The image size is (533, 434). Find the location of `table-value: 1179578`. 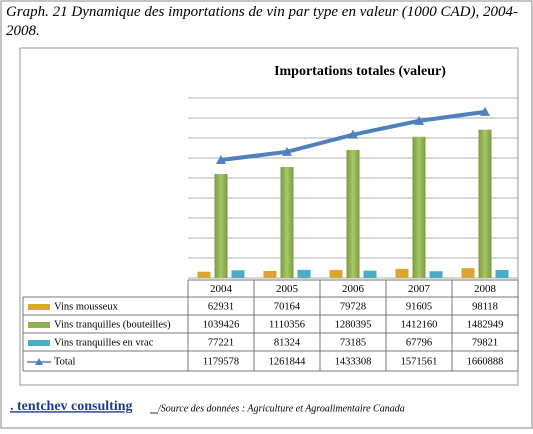

table-value: 1179578 is located at coordinates (221, 361).